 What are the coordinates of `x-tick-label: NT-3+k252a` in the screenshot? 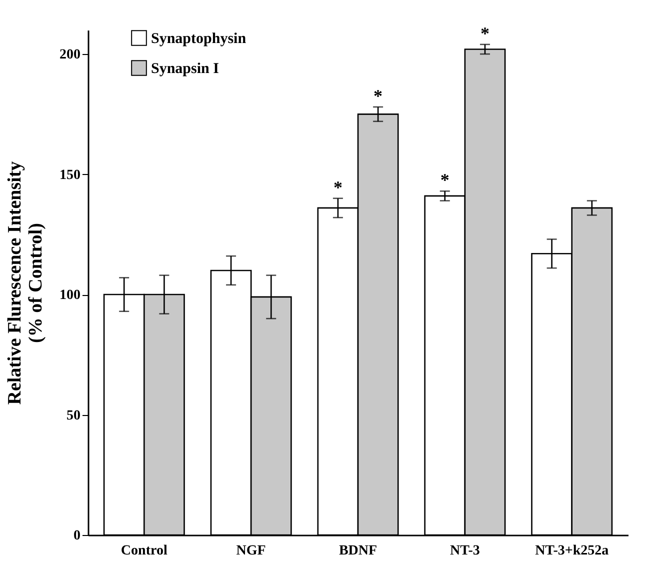 It's located at (572, 551).